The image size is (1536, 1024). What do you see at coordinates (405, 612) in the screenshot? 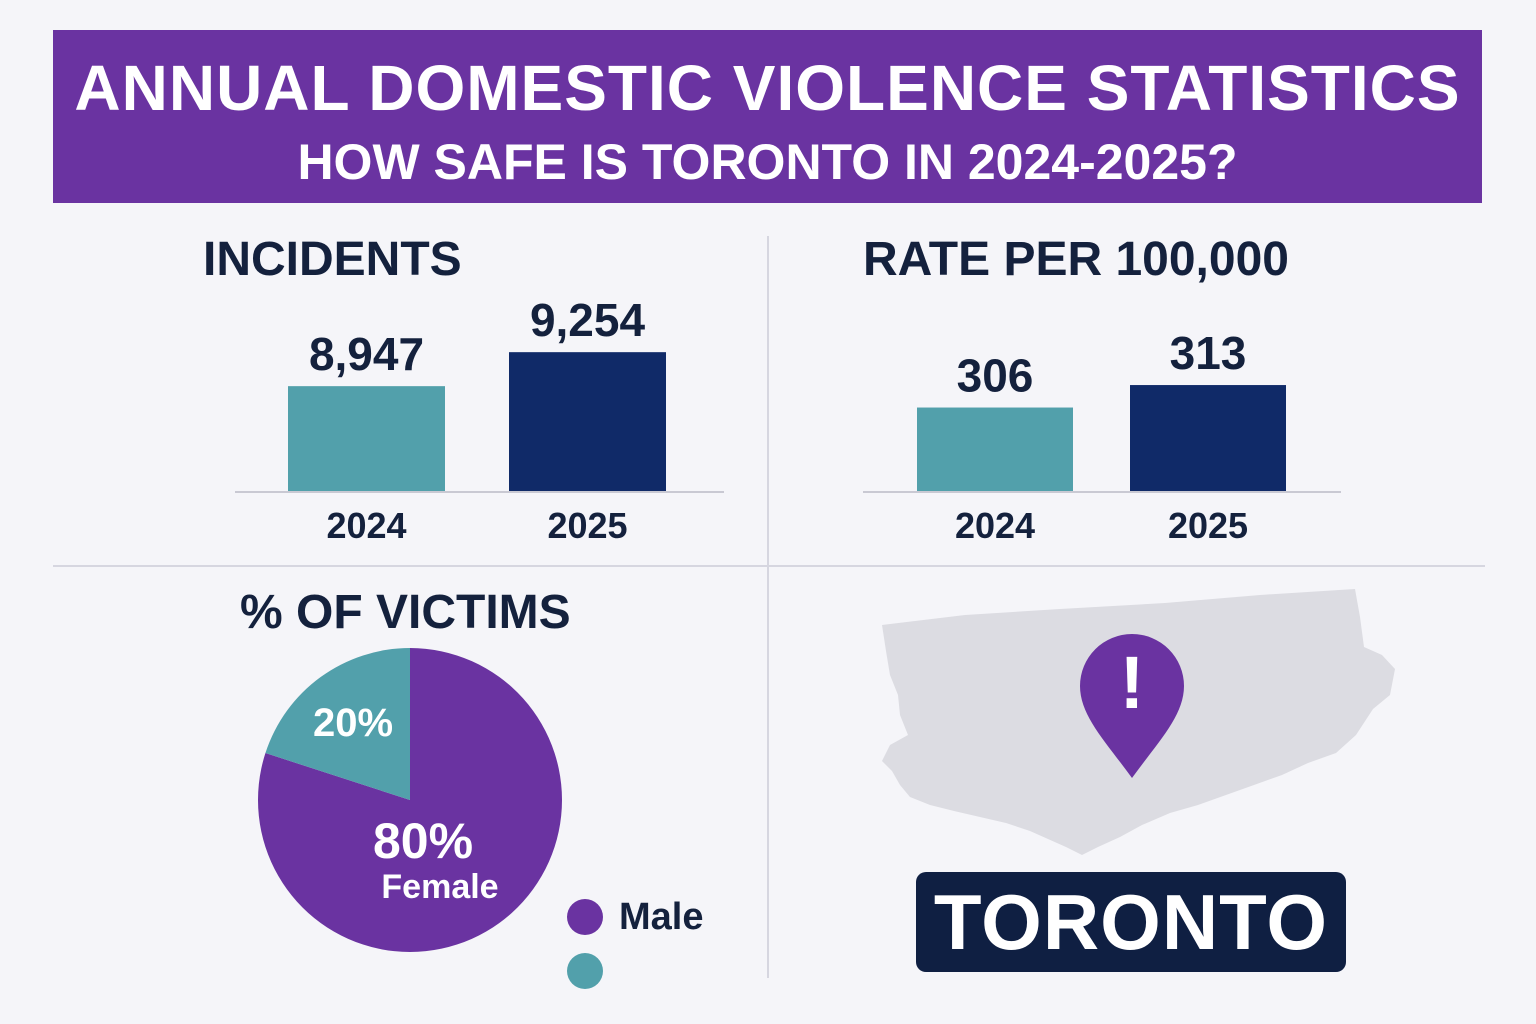
I see `victims-title: % OF VICTIMS` at bounding box center [405, 612].